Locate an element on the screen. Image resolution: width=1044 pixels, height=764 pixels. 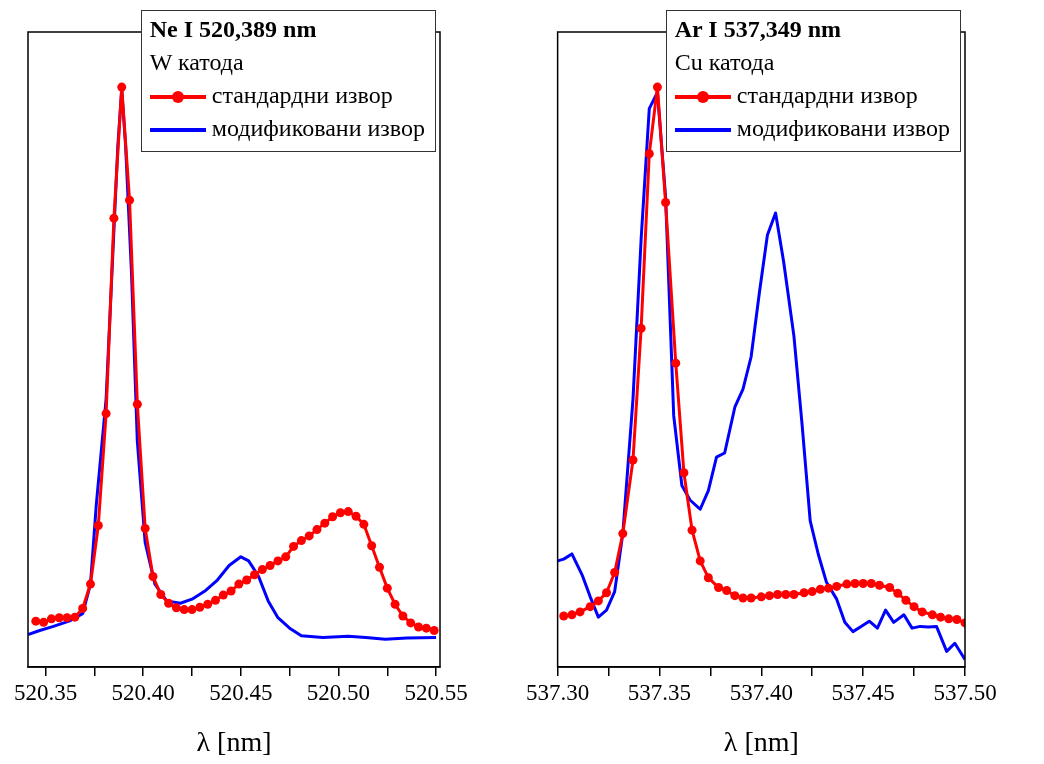
x-tick-label: 537.30 is located at coordinates (558, 692).